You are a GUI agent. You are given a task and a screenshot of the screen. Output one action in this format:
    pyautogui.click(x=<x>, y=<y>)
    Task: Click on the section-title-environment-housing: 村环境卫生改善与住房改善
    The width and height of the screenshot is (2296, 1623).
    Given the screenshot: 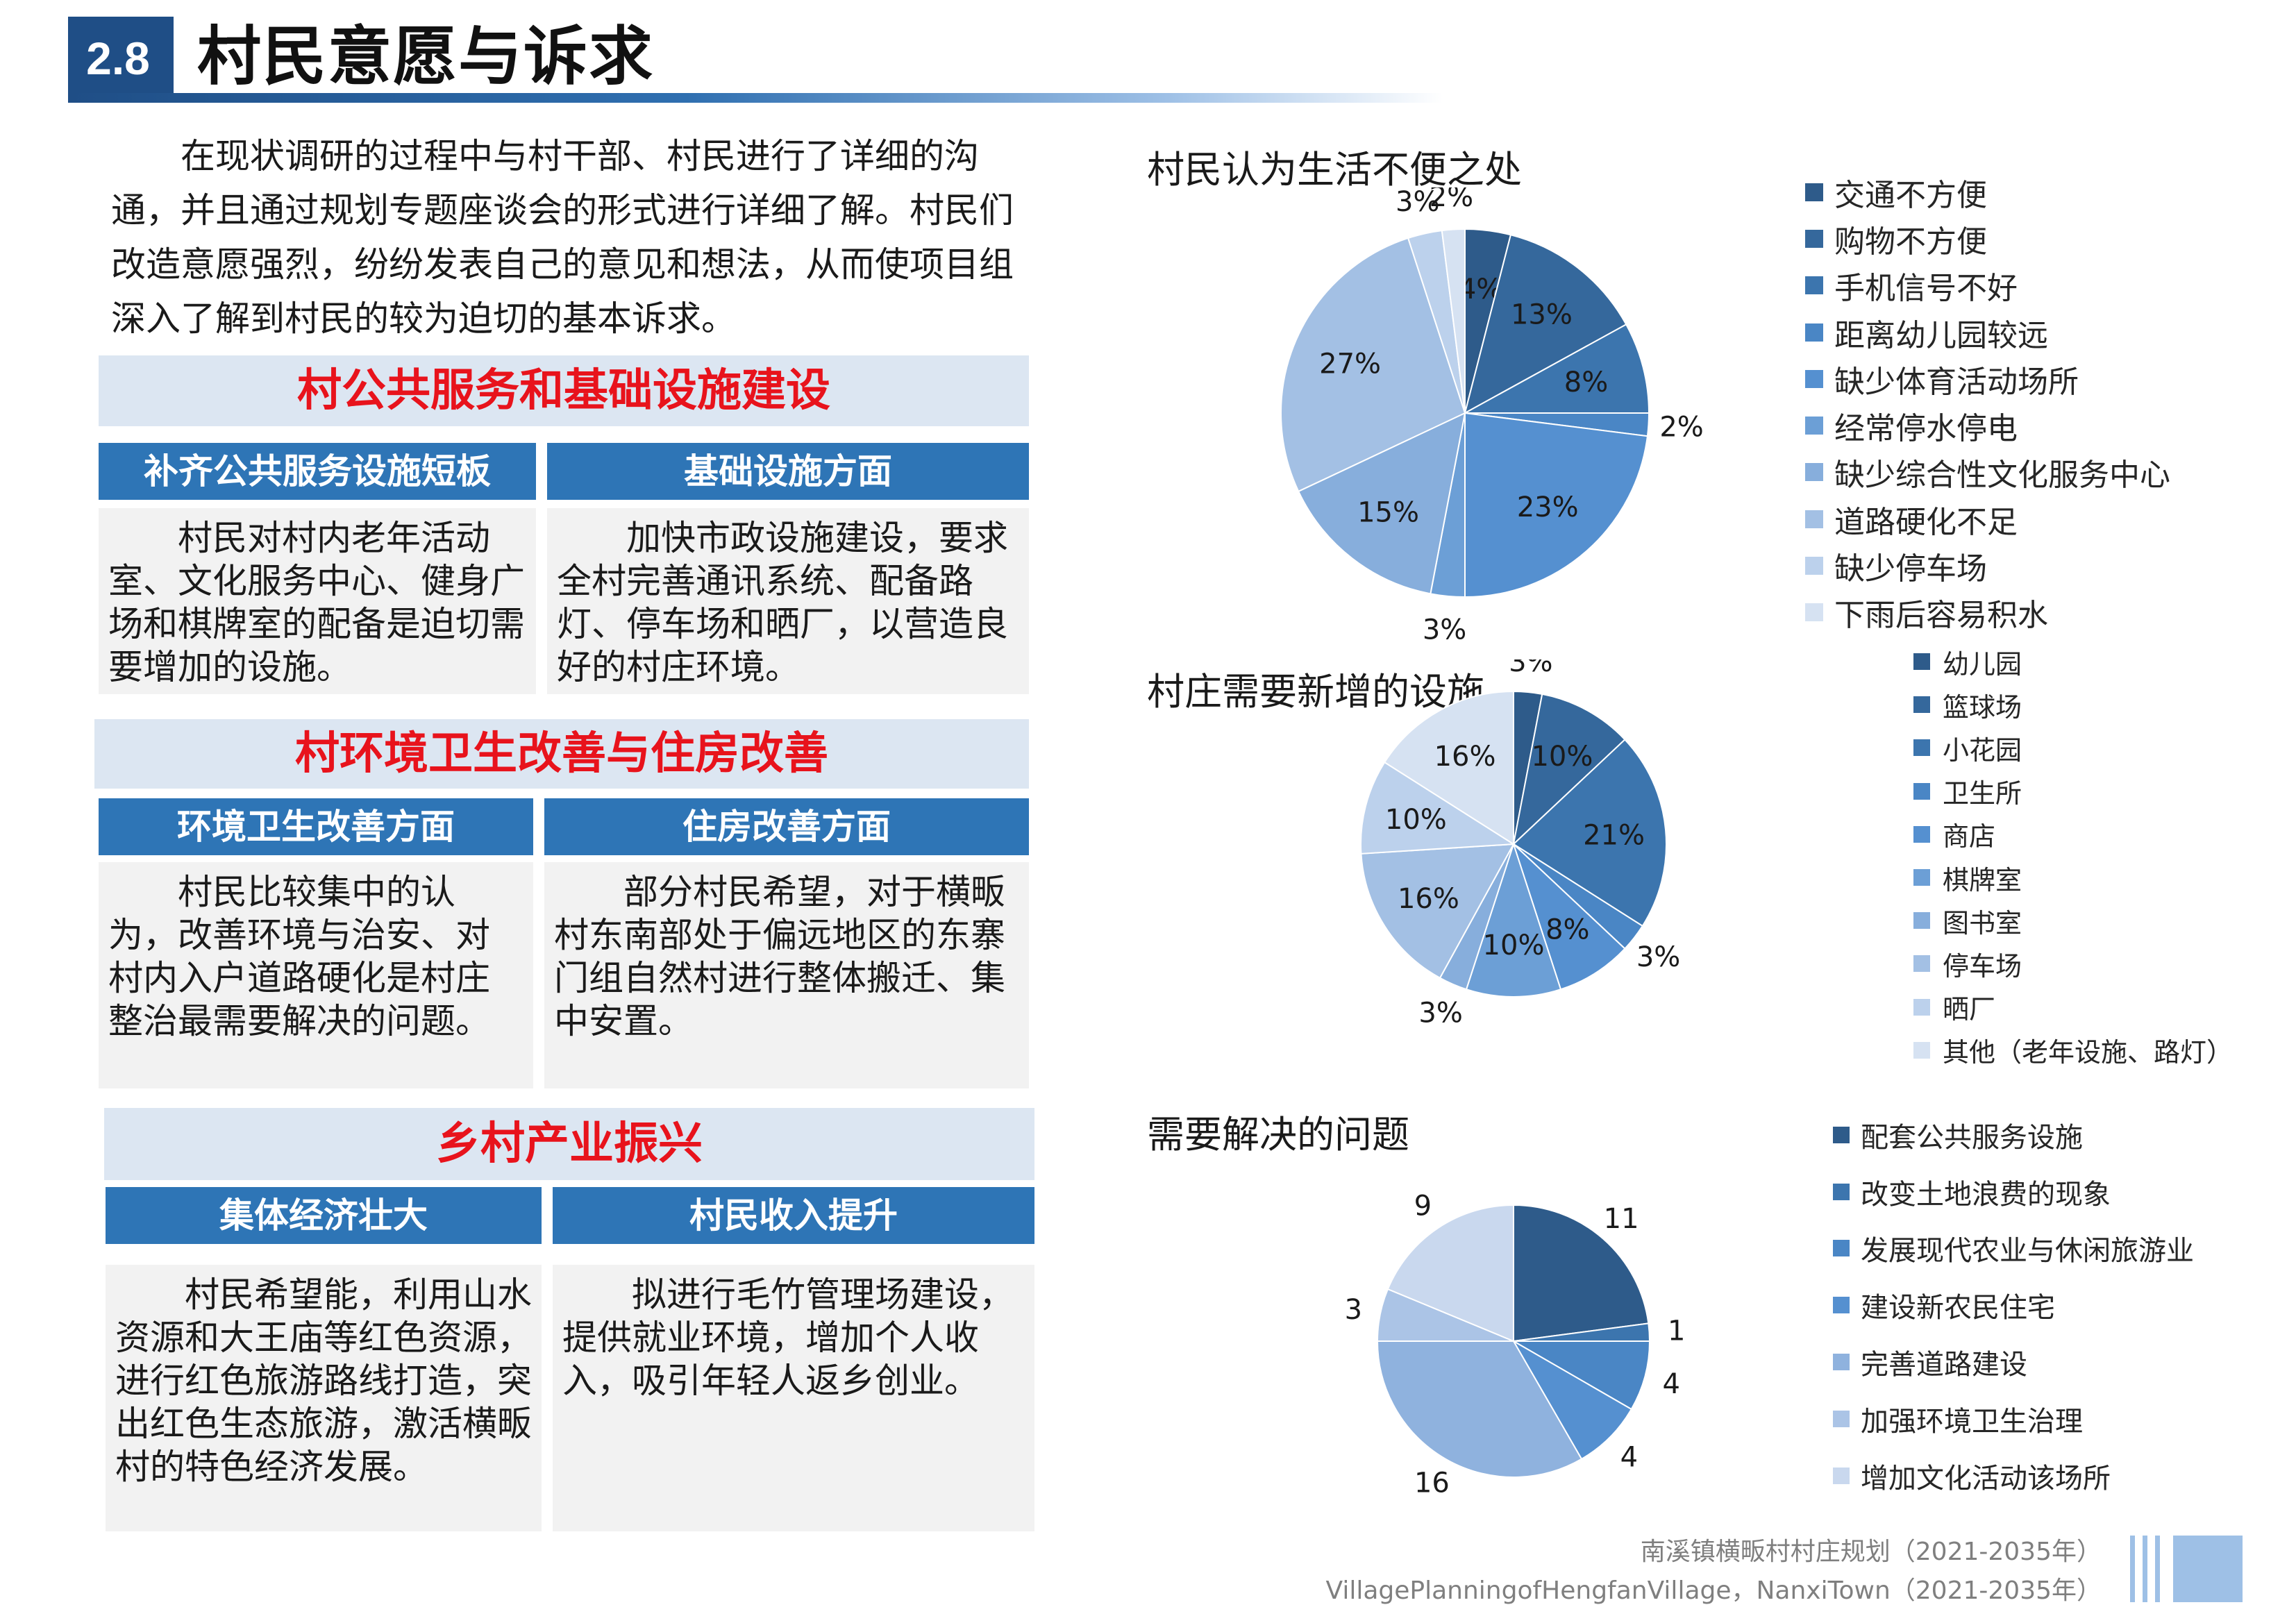 What is the action you would take?
    pyautogui.click(x=561, y=754)
    